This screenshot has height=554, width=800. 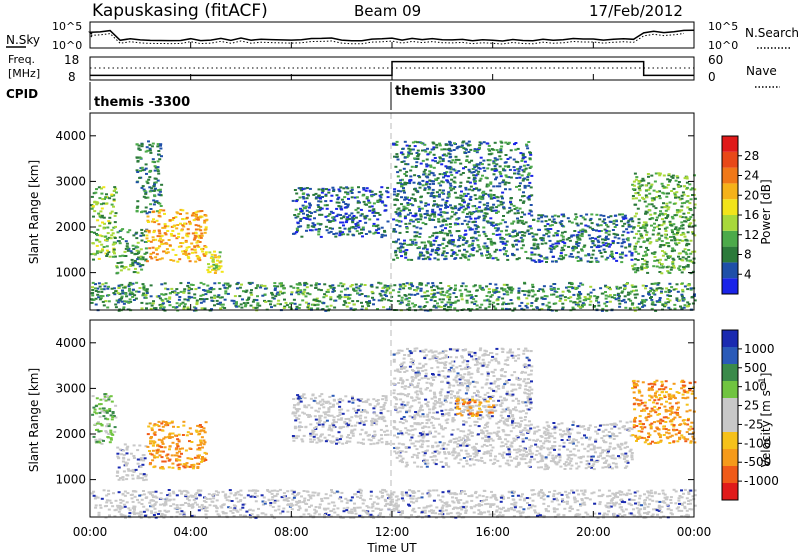 What do you see at coordinates (636, 11) in the screenshot?
I see `date-title: 17/Feb/2012` at bounding box center [636, 11].